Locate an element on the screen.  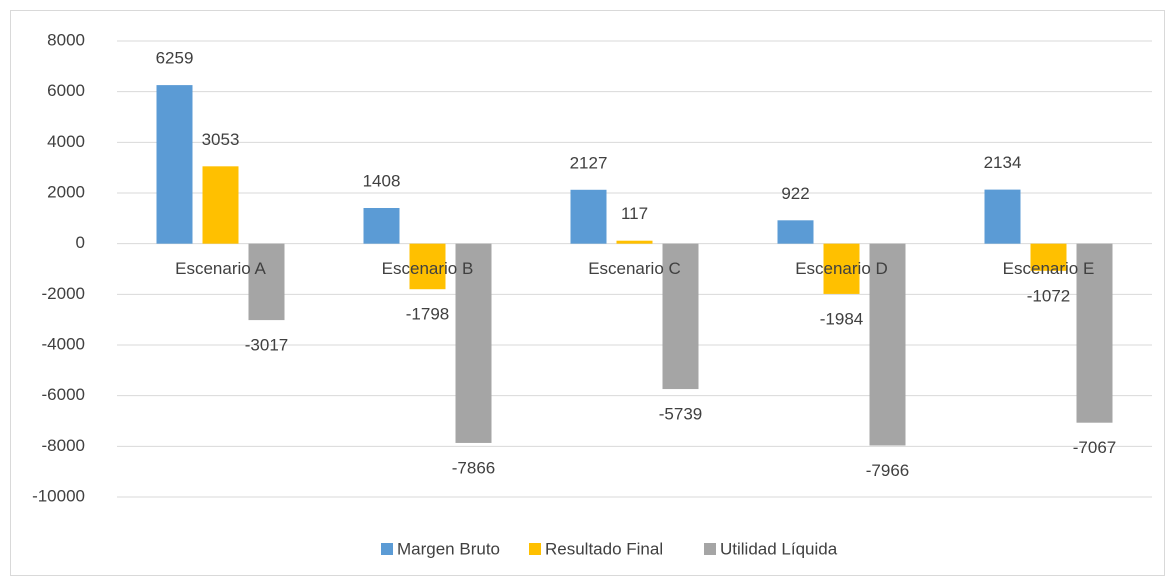
data-label: 117 is located at coordinates (634, 213).